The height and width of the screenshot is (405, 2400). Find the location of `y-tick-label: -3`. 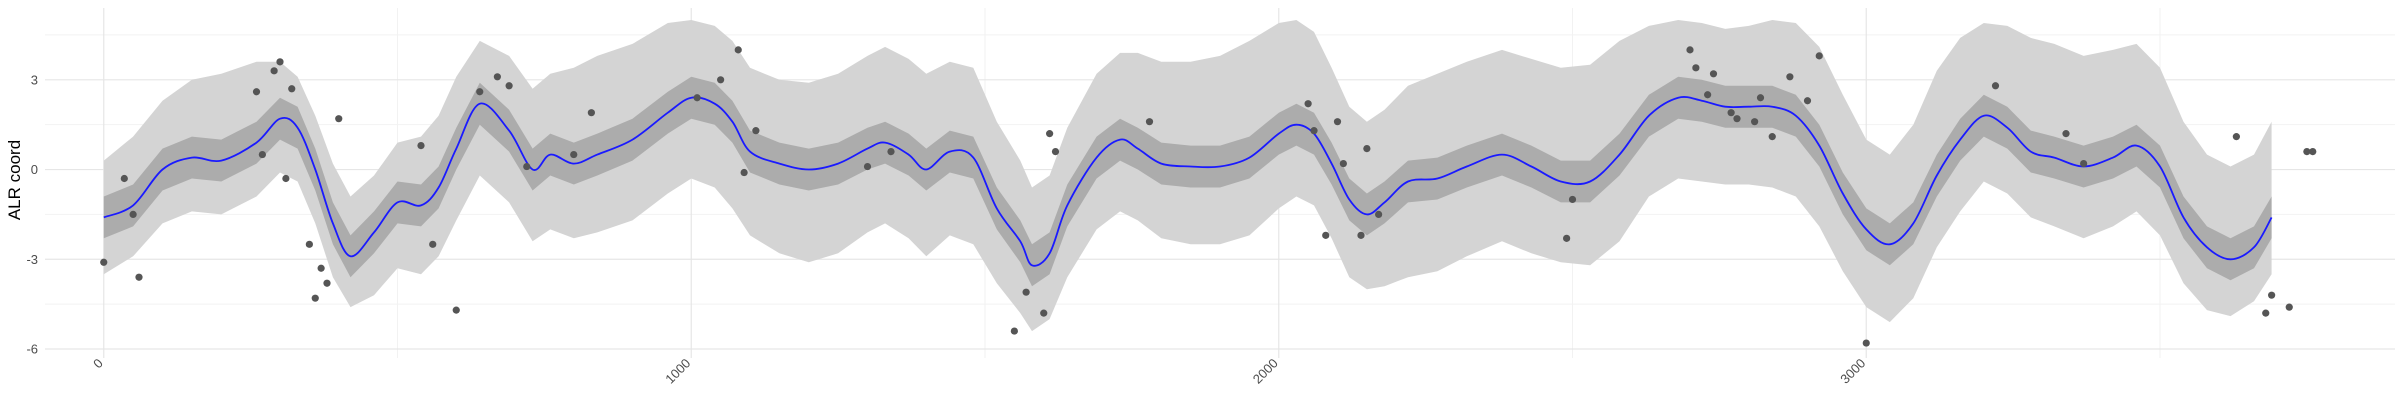

y-tick-label: -3 is located at coordinates (32, 259).